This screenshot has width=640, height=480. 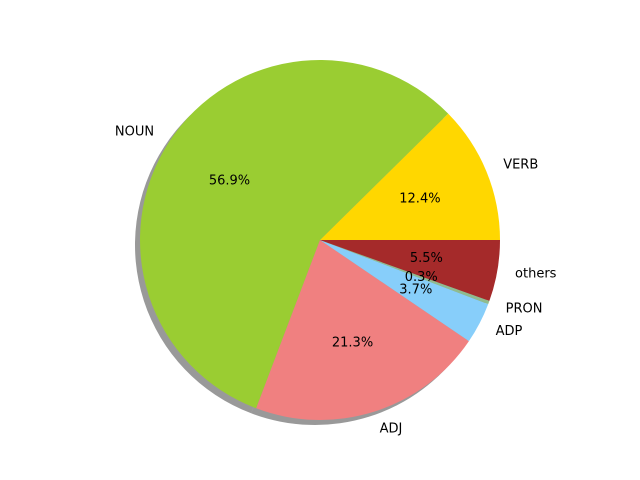 I want to click on slice-label-verb: VERB, so click(x=520, y=164).